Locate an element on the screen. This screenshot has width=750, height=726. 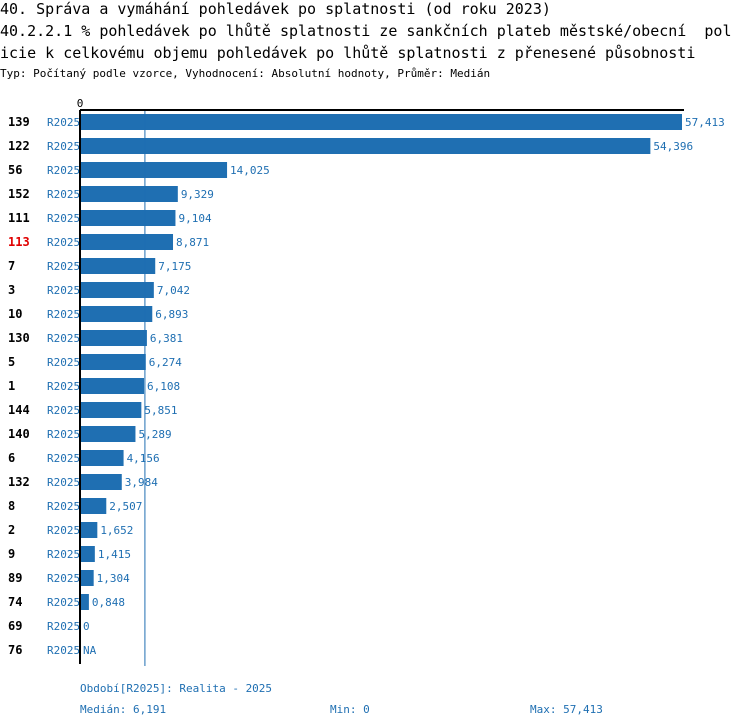
value-label: 6,108 is located at coordinates (163, 386).